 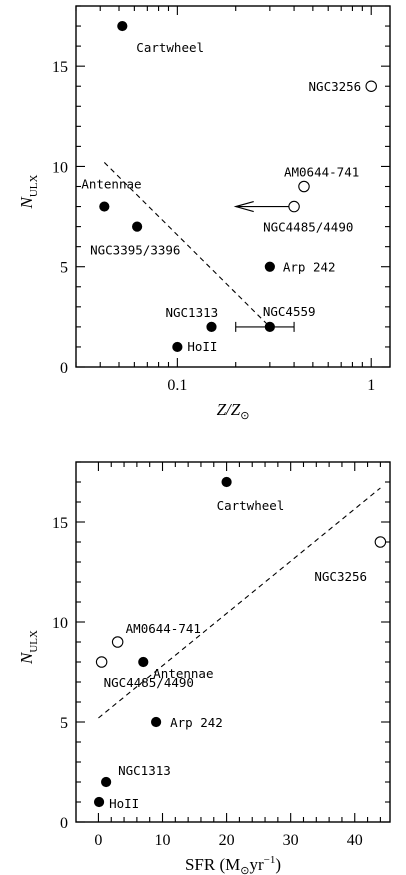 I want to click on data-point-label: NGC4559, so click(x=289, y=311).